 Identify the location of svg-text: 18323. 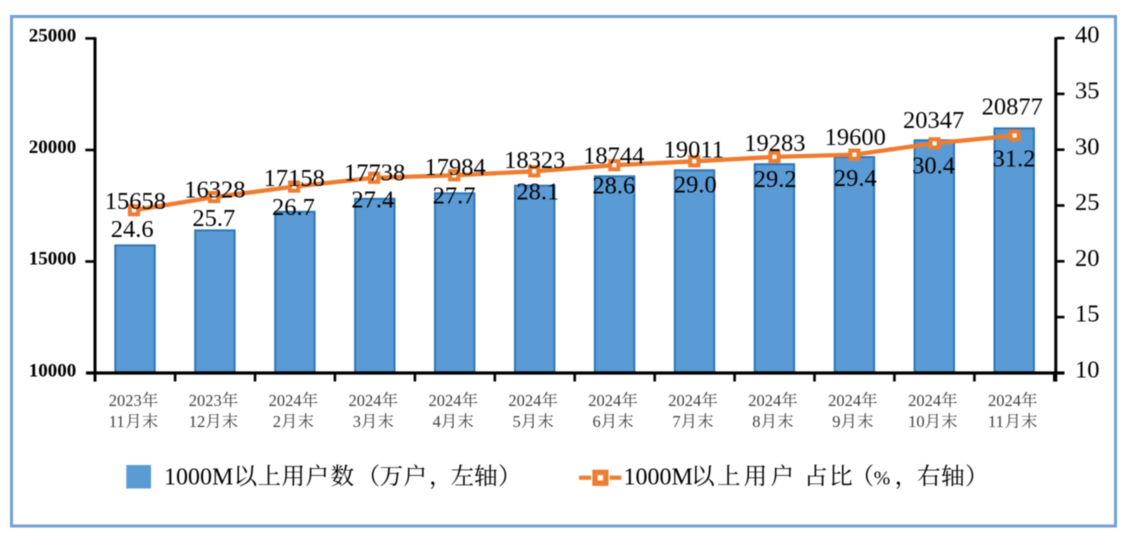
(534, 160).